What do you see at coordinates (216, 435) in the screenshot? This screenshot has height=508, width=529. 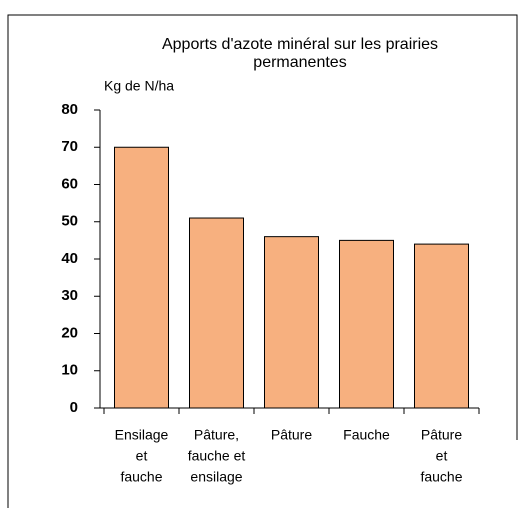 I see `x-tick-label: Pâture,` at bounding box center [216, 435].